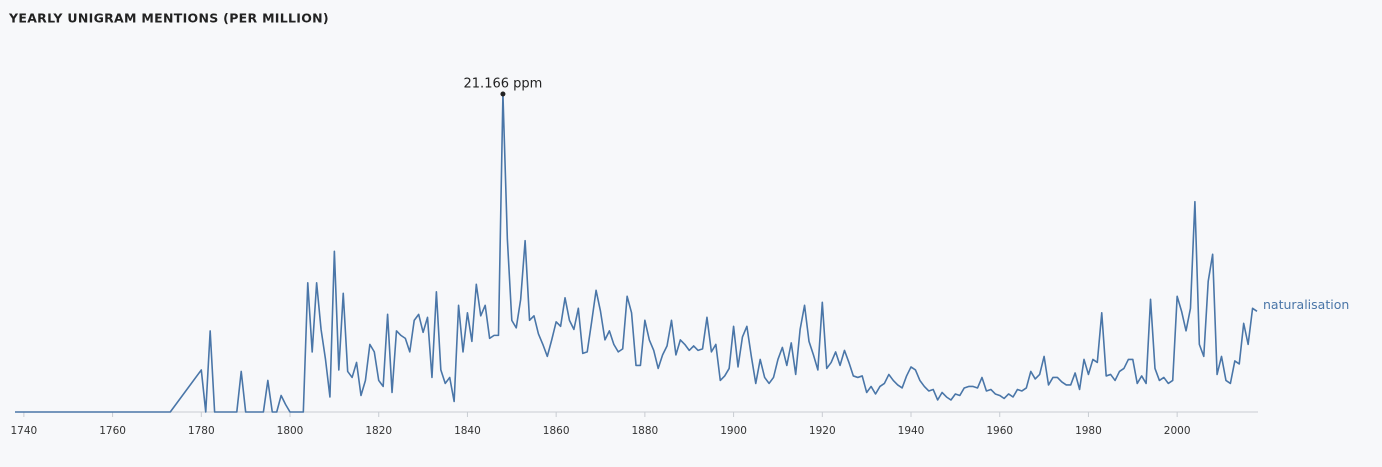 This screenshot has height=467, width=1382. I want to click on annotation-dot, so click(503, 94).